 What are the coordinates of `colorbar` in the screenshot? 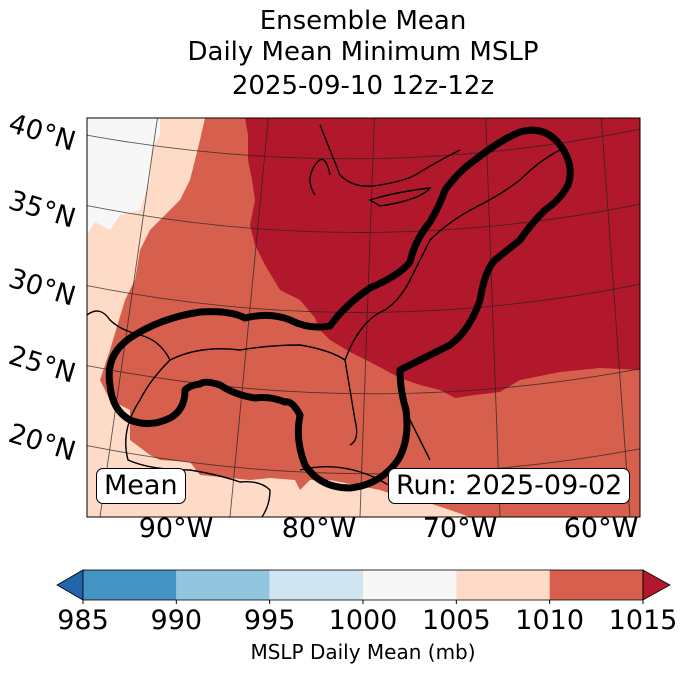 It's located at (363, 586).